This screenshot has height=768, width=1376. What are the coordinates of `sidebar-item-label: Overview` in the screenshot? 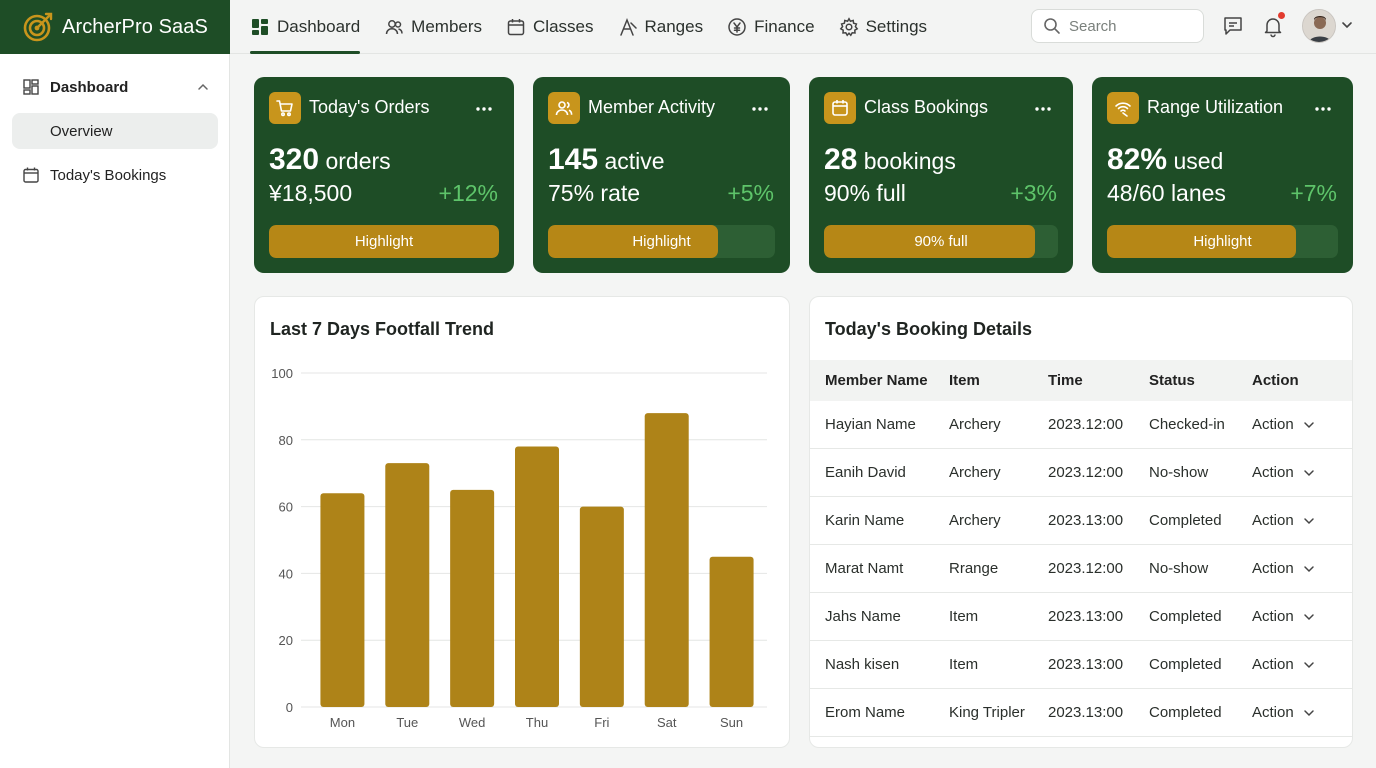 It's located at (81, 131).